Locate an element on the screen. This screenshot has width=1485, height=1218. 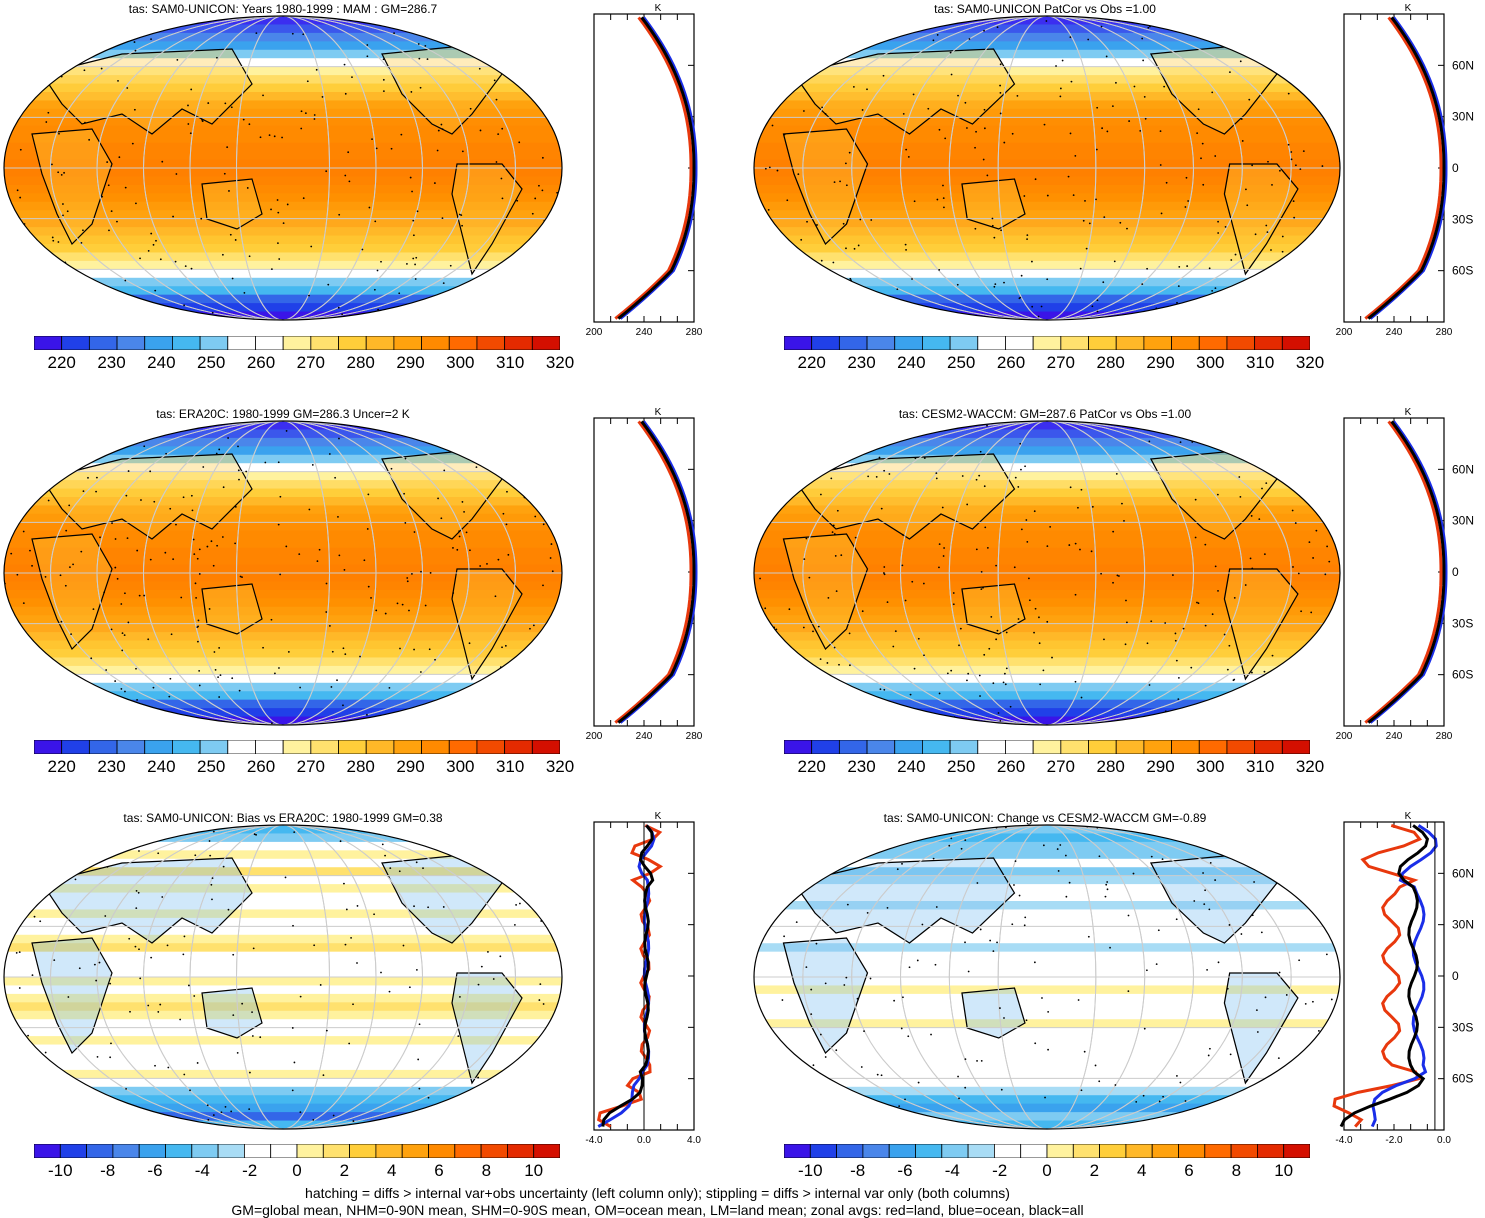
colorbar-label: 300 is located at coordinates (460, 766).